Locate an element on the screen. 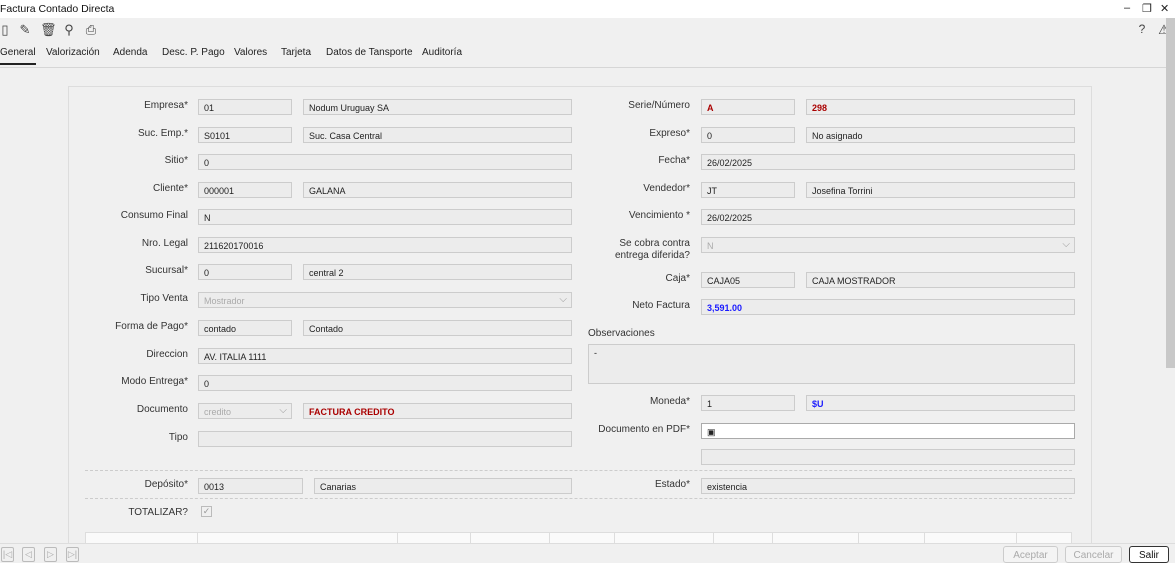  pdf-secondary-field is located at coordinates (888, 457).